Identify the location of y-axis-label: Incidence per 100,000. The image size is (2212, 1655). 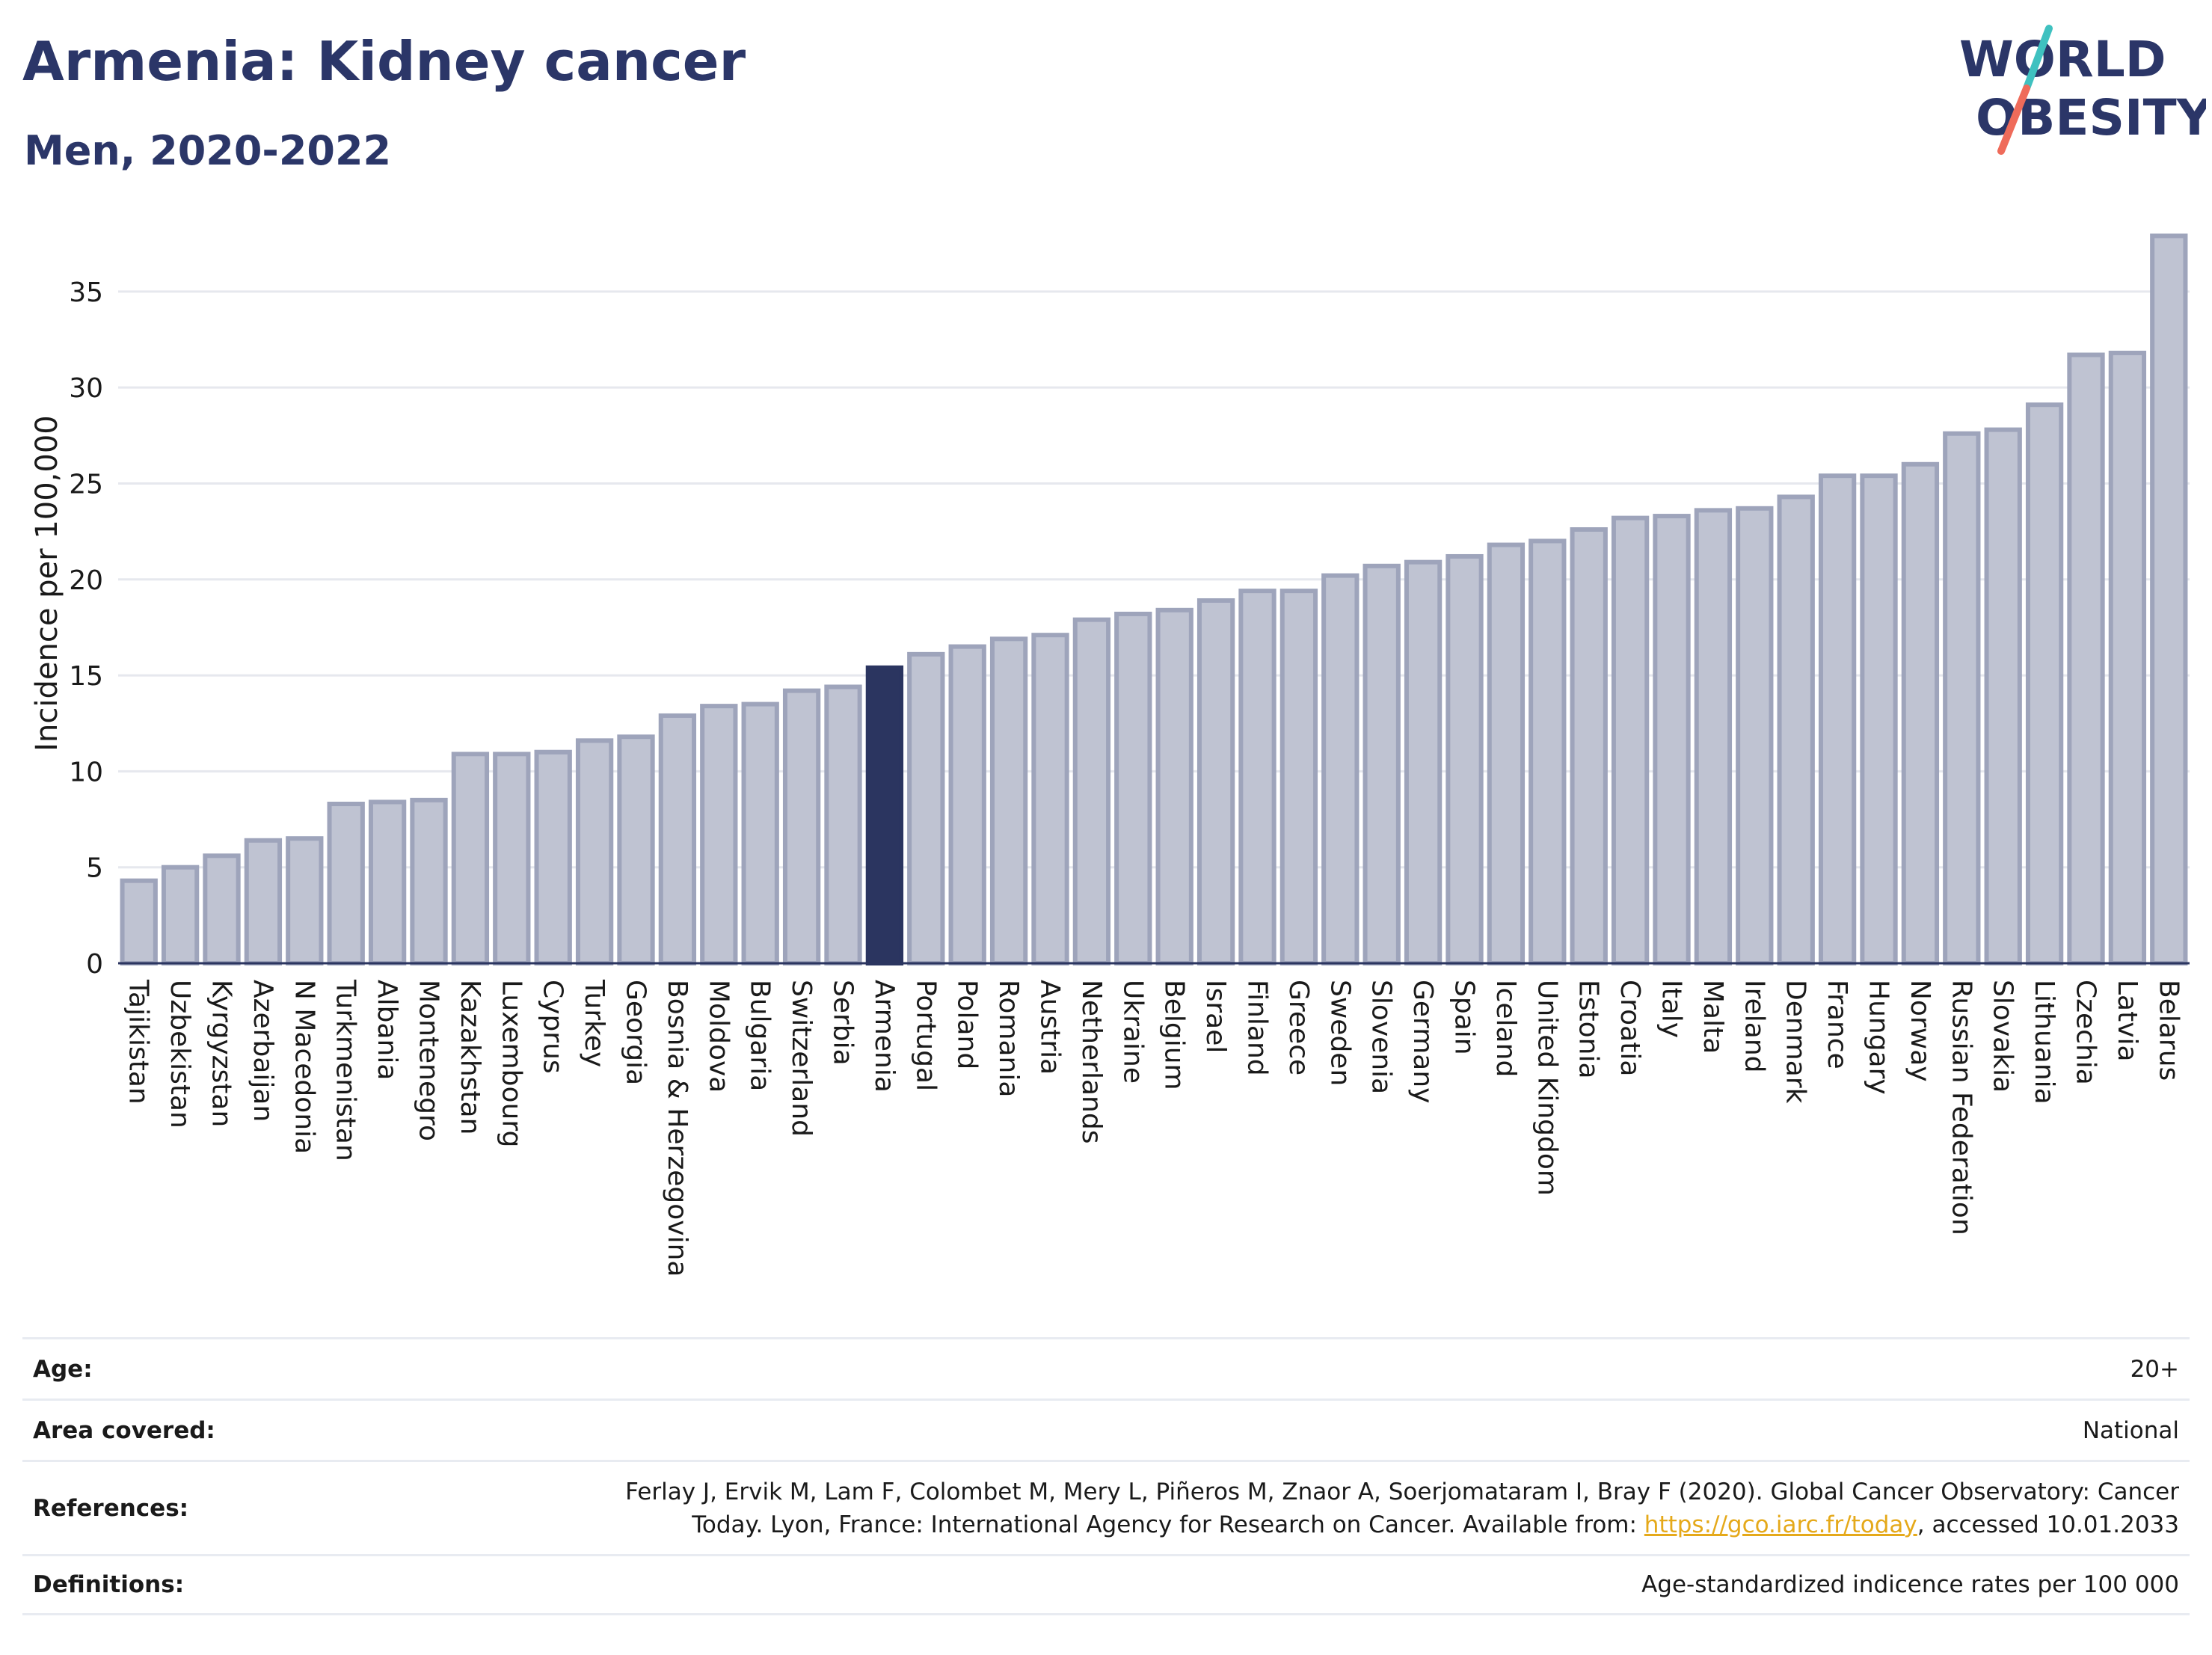
(47, 583).